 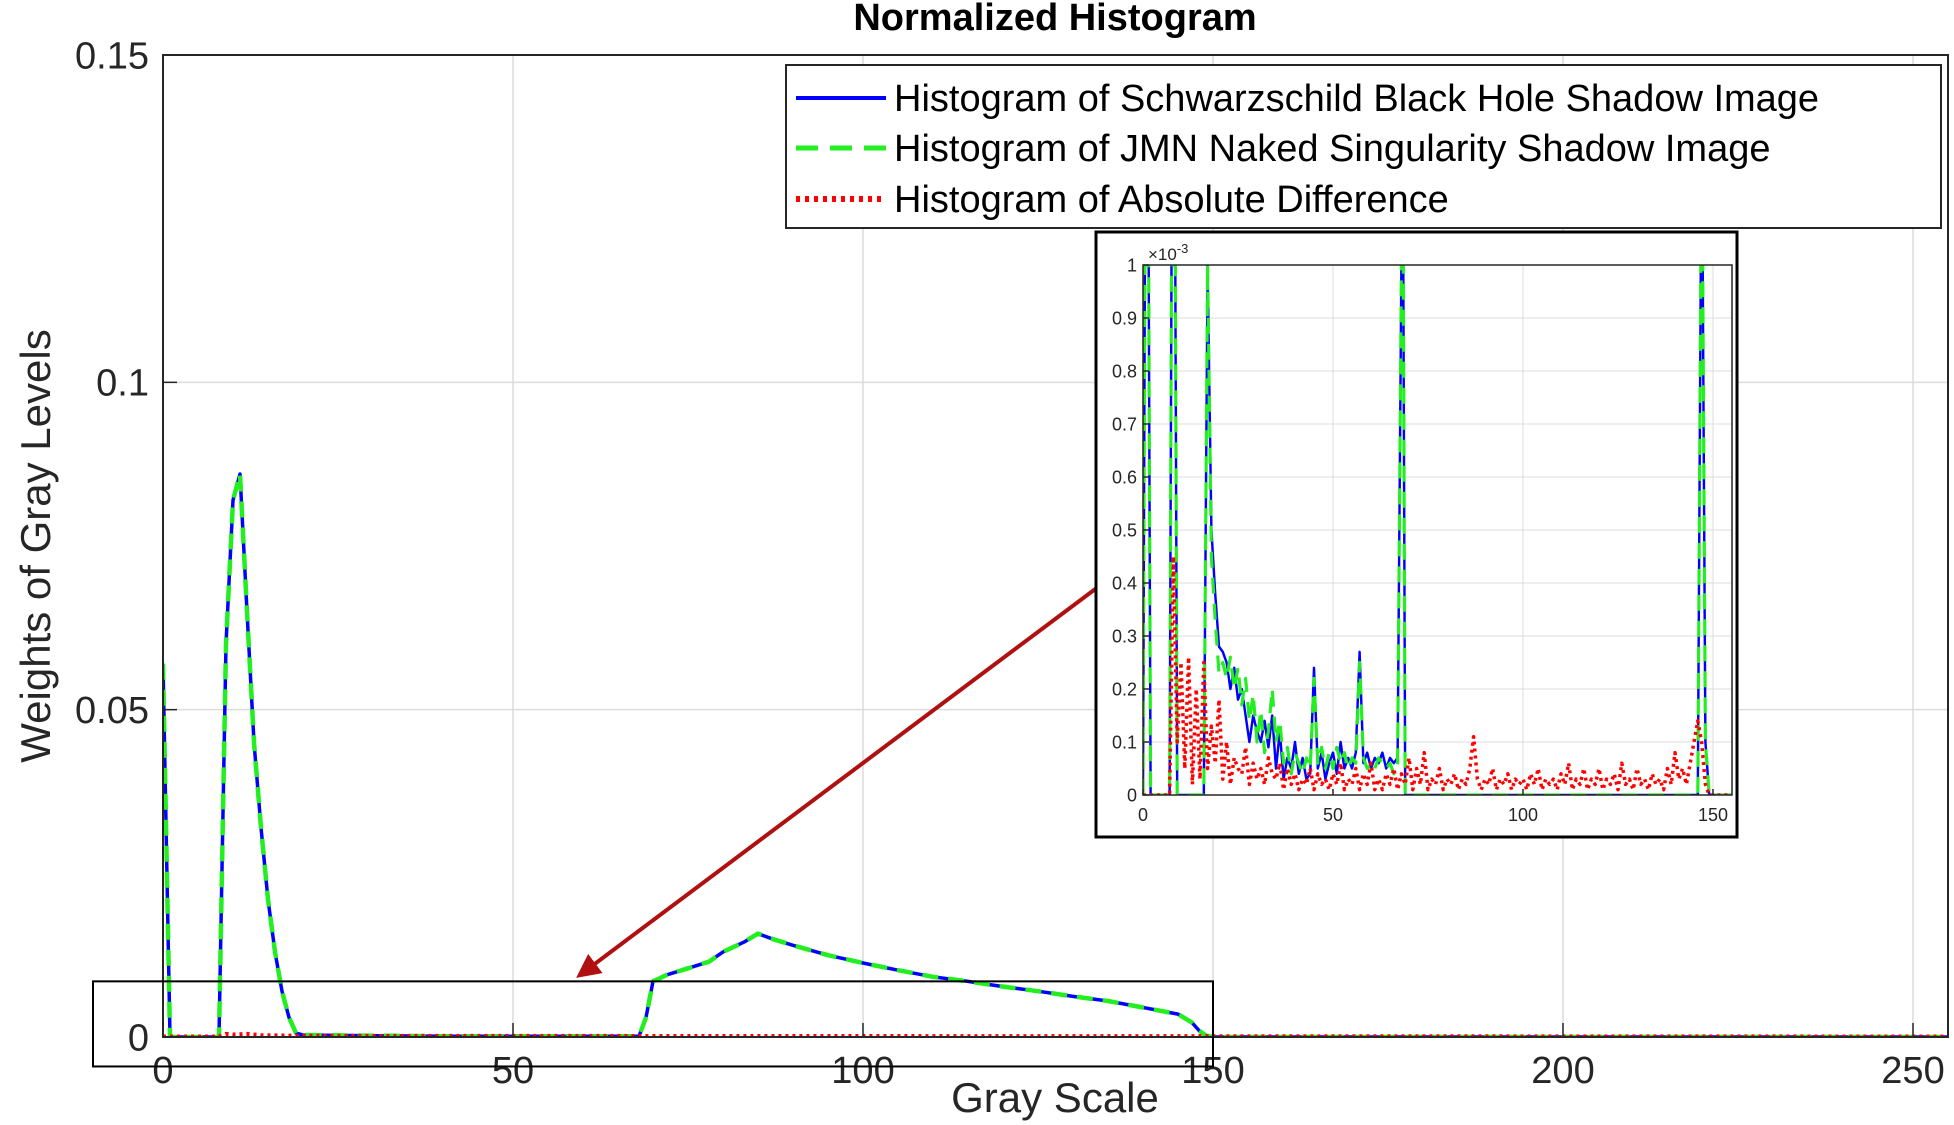 What do you see at coordinates (1054, 19) in the screenshot?
I see `main-title: Normalized Histogram` at bounding box center [1054, 19].